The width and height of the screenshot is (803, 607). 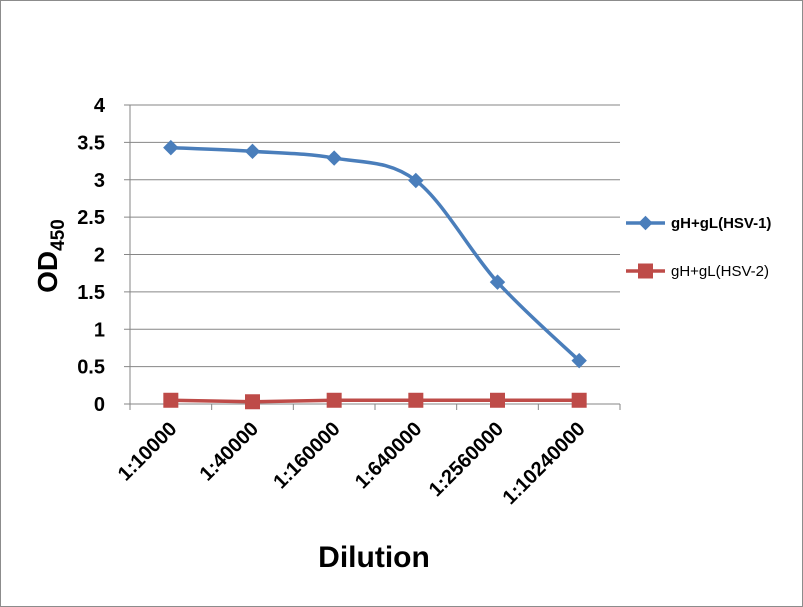 I want to click on y-tick-label: 1.5, so click(x=91, y=293).